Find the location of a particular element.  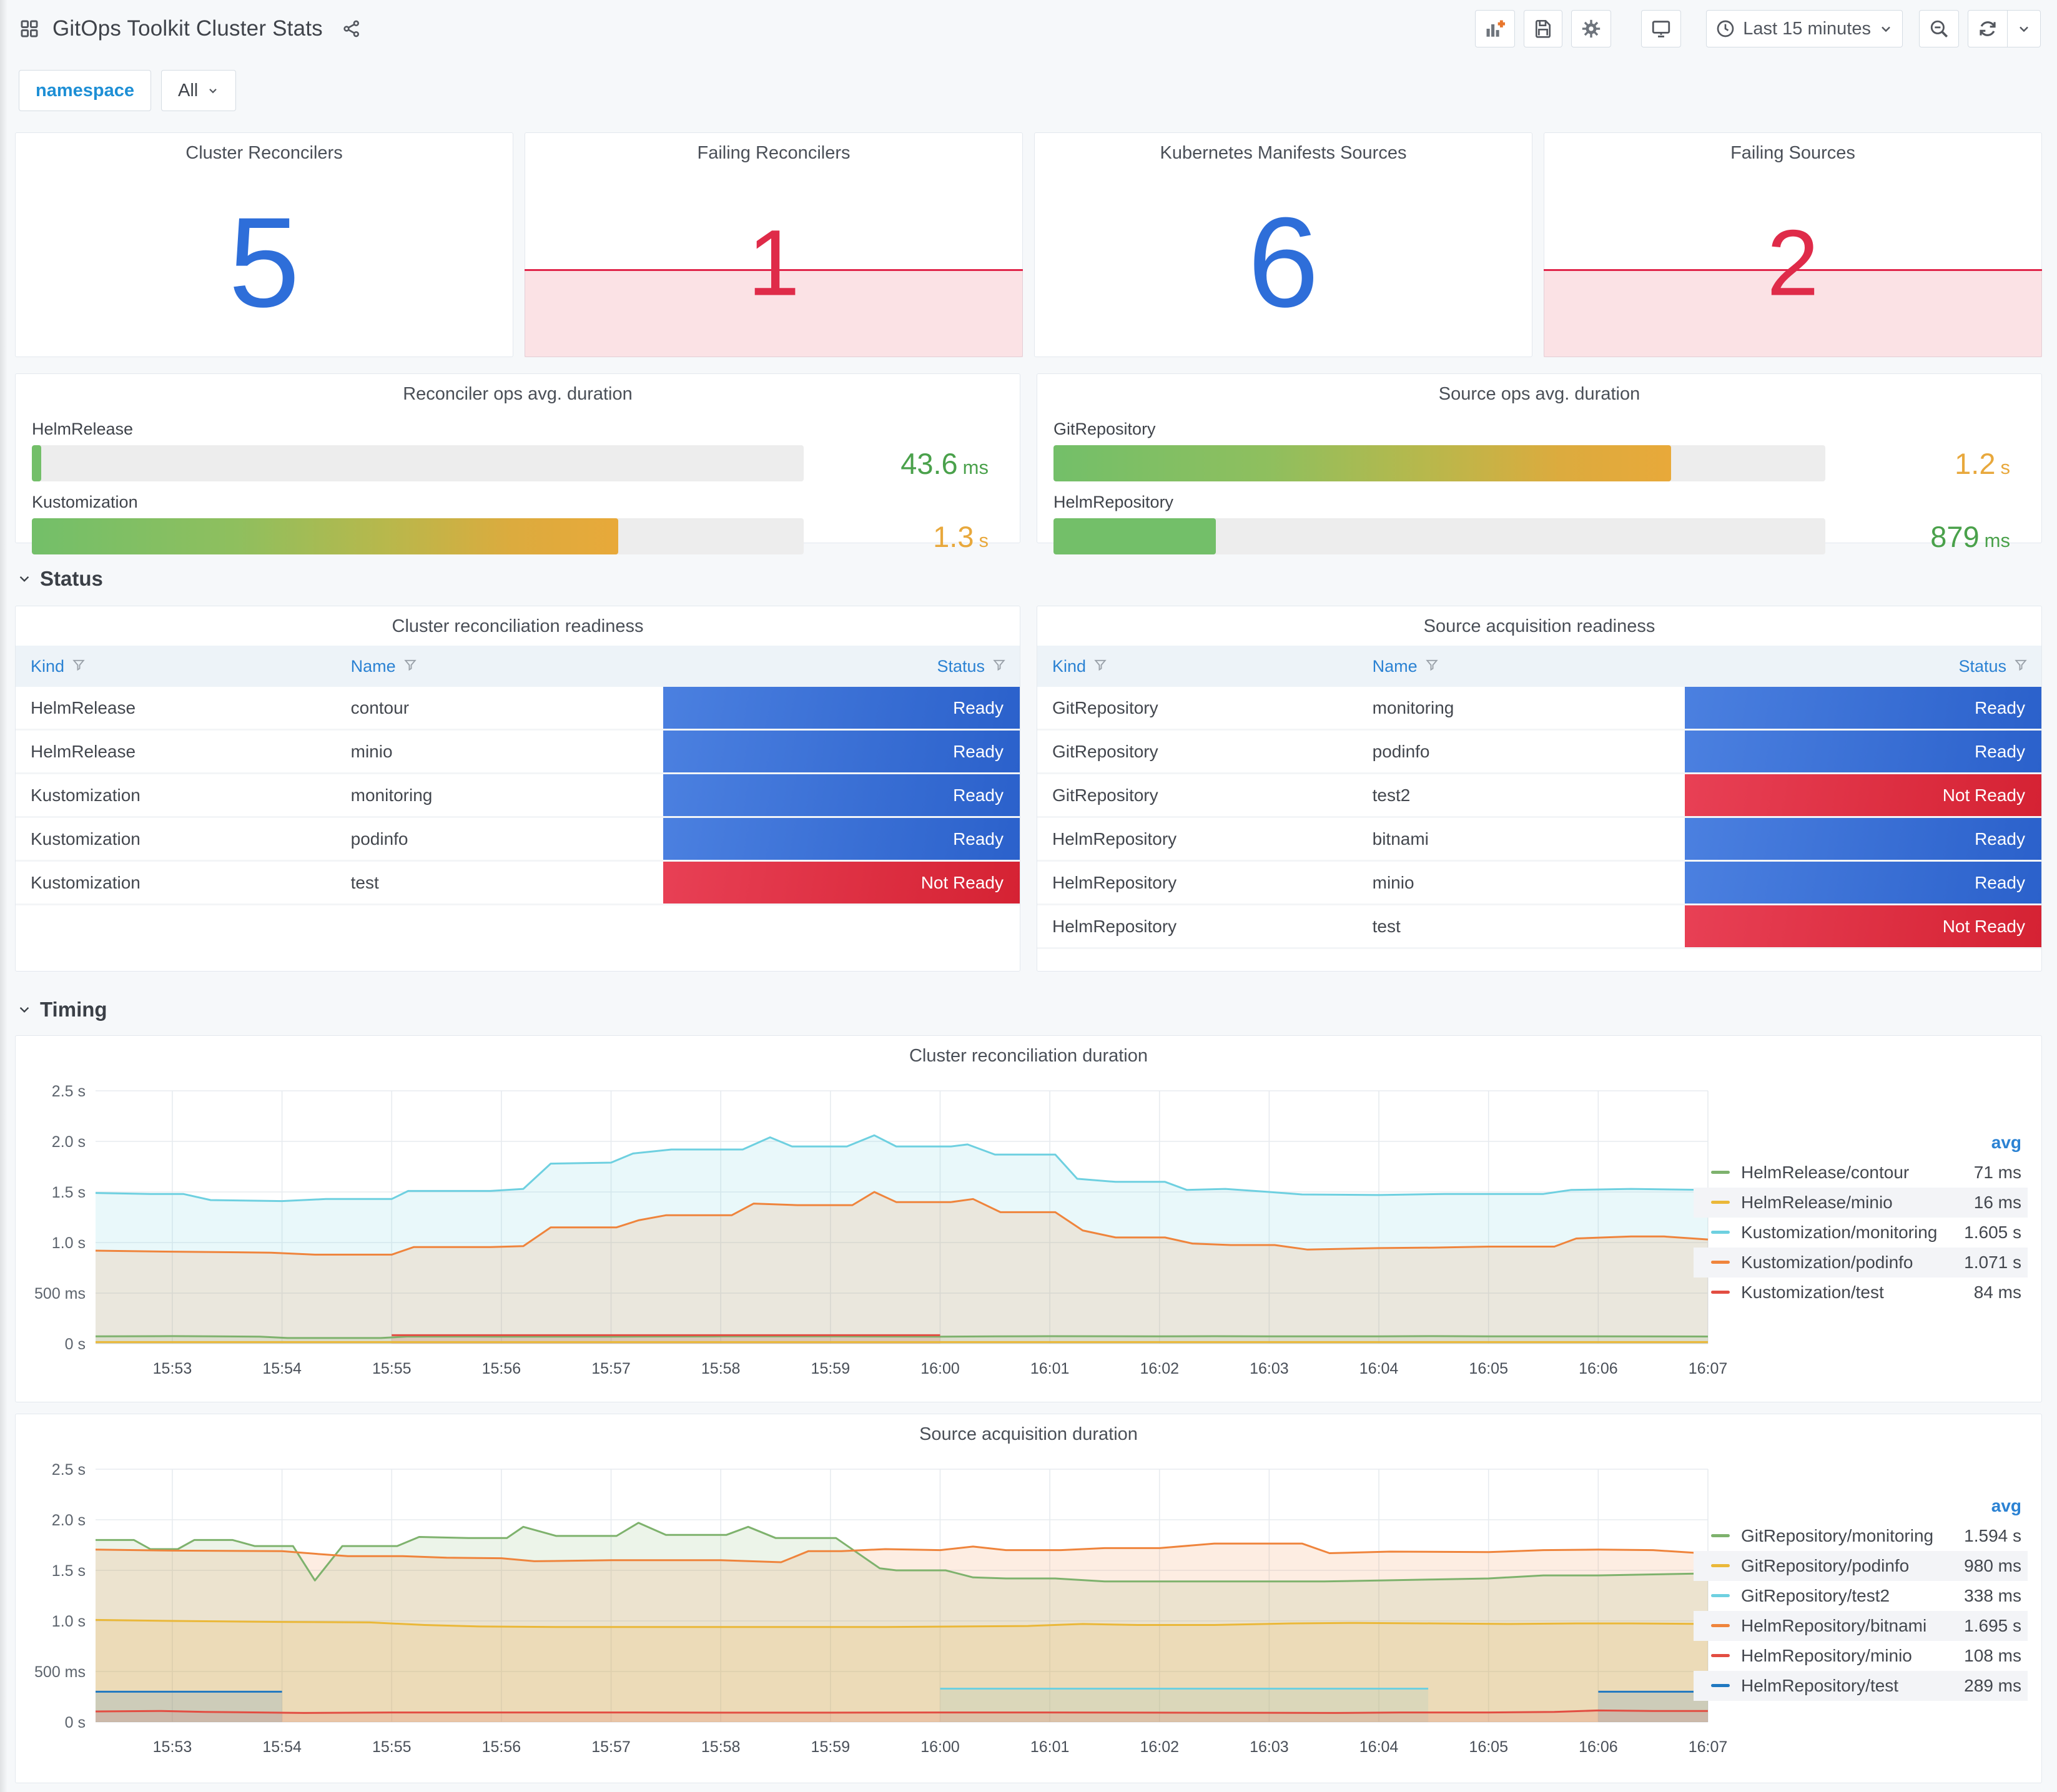

variable-value-dropdown: All is located at coordinates (199, 90).